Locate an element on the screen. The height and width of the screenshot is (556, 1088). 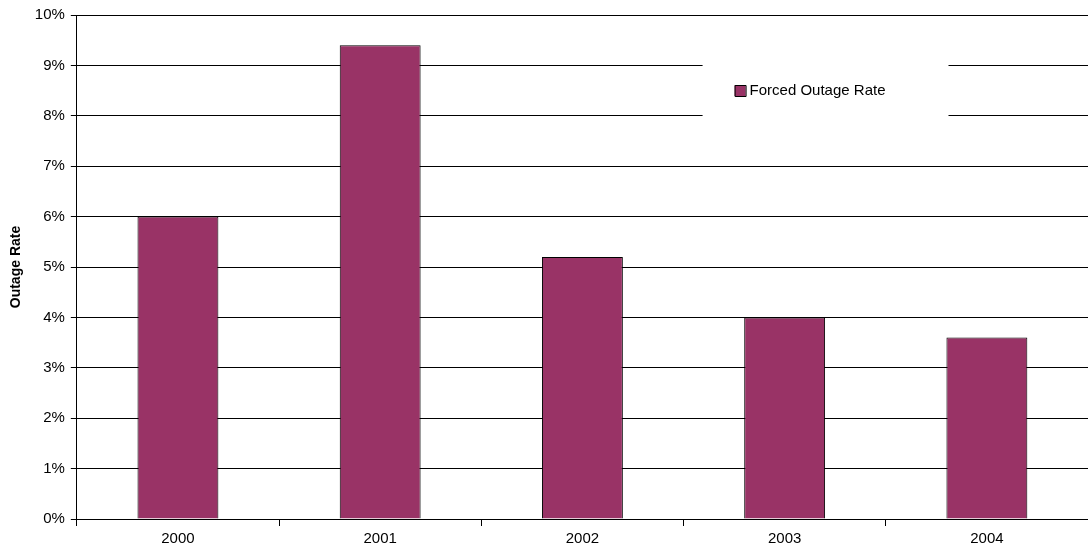
y-tick-label: 2% is located at coordinates (54, 417).